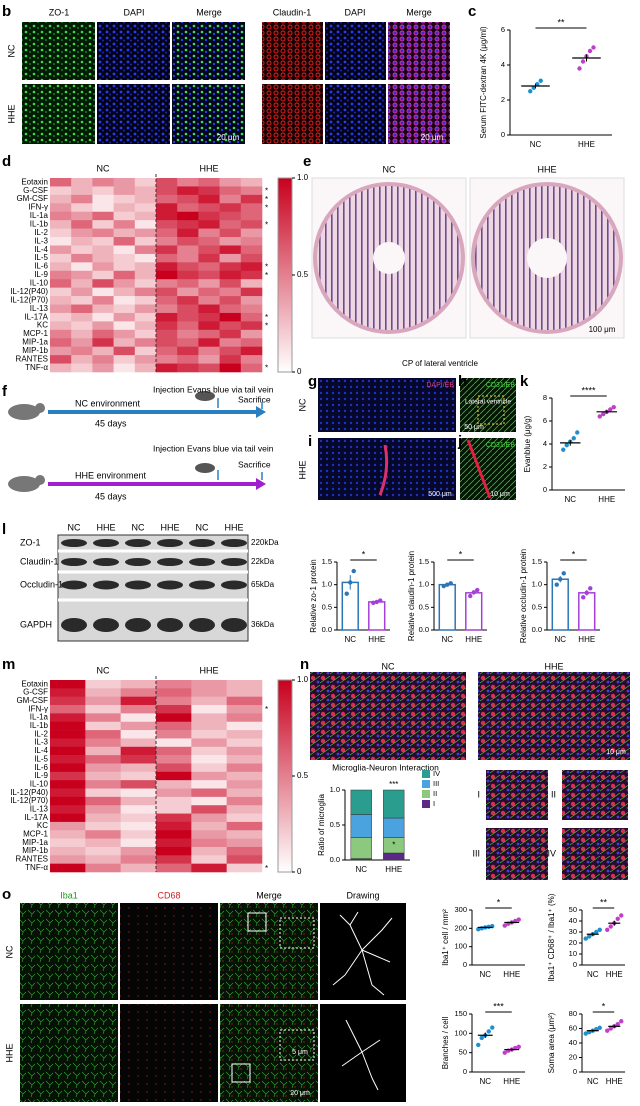 The height and width of the screenshot is (1106, 640). Describe the element at coordinates (233, 527) in the screenshot. I see `lane-label: HHE` at that location.